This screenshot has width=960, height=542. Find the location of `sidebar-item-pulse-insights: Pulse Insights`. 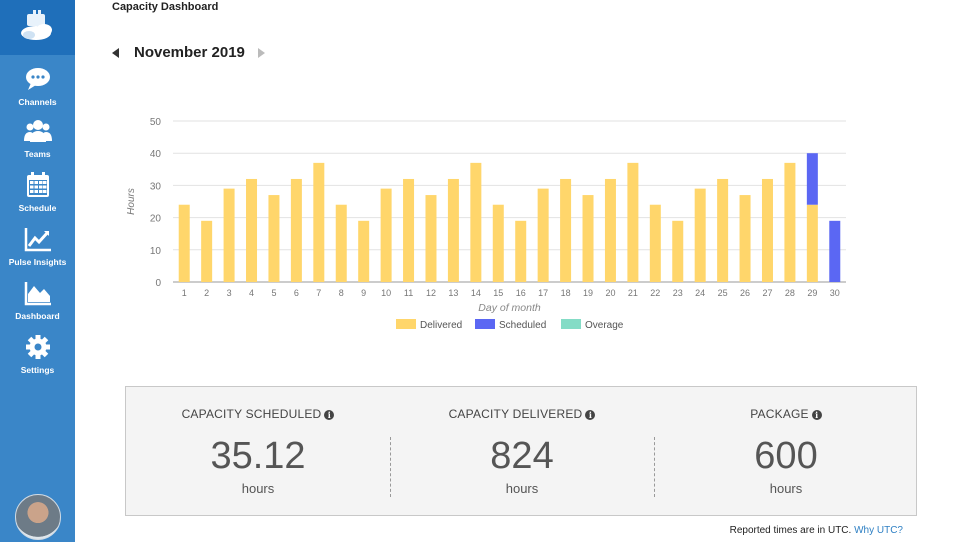

sidebar-item-pulse-insights: Pulse Insights is located at coordinates (37, 246).